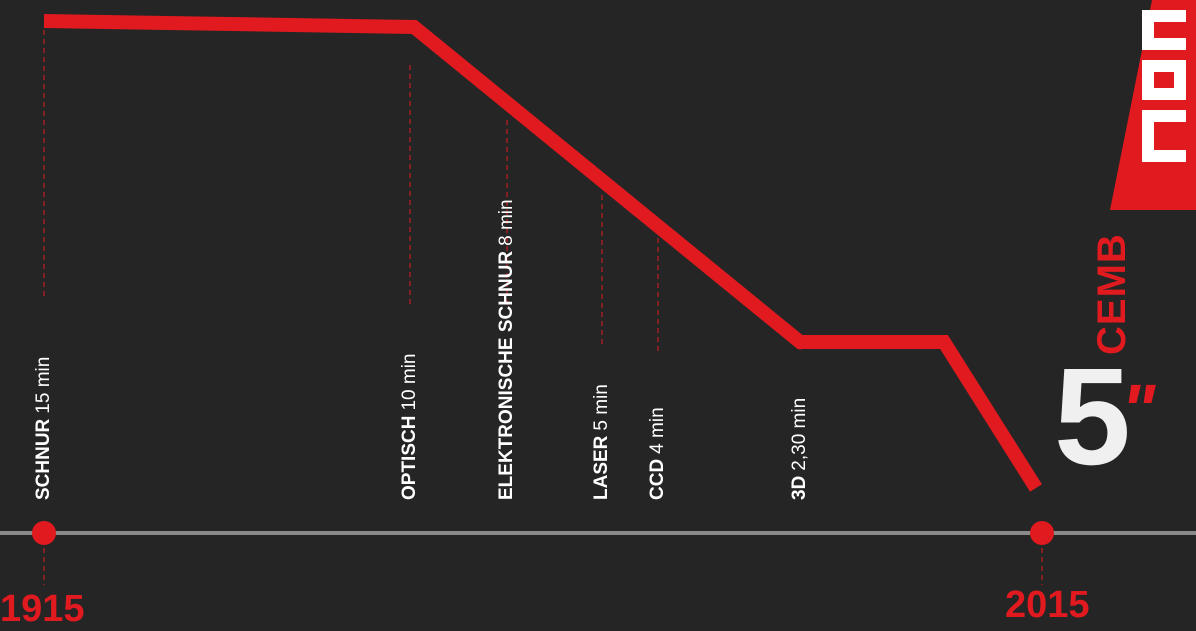  Describe the element at coordinates (44, 533) in the screenshot. I see `start-year-dot` at that location.